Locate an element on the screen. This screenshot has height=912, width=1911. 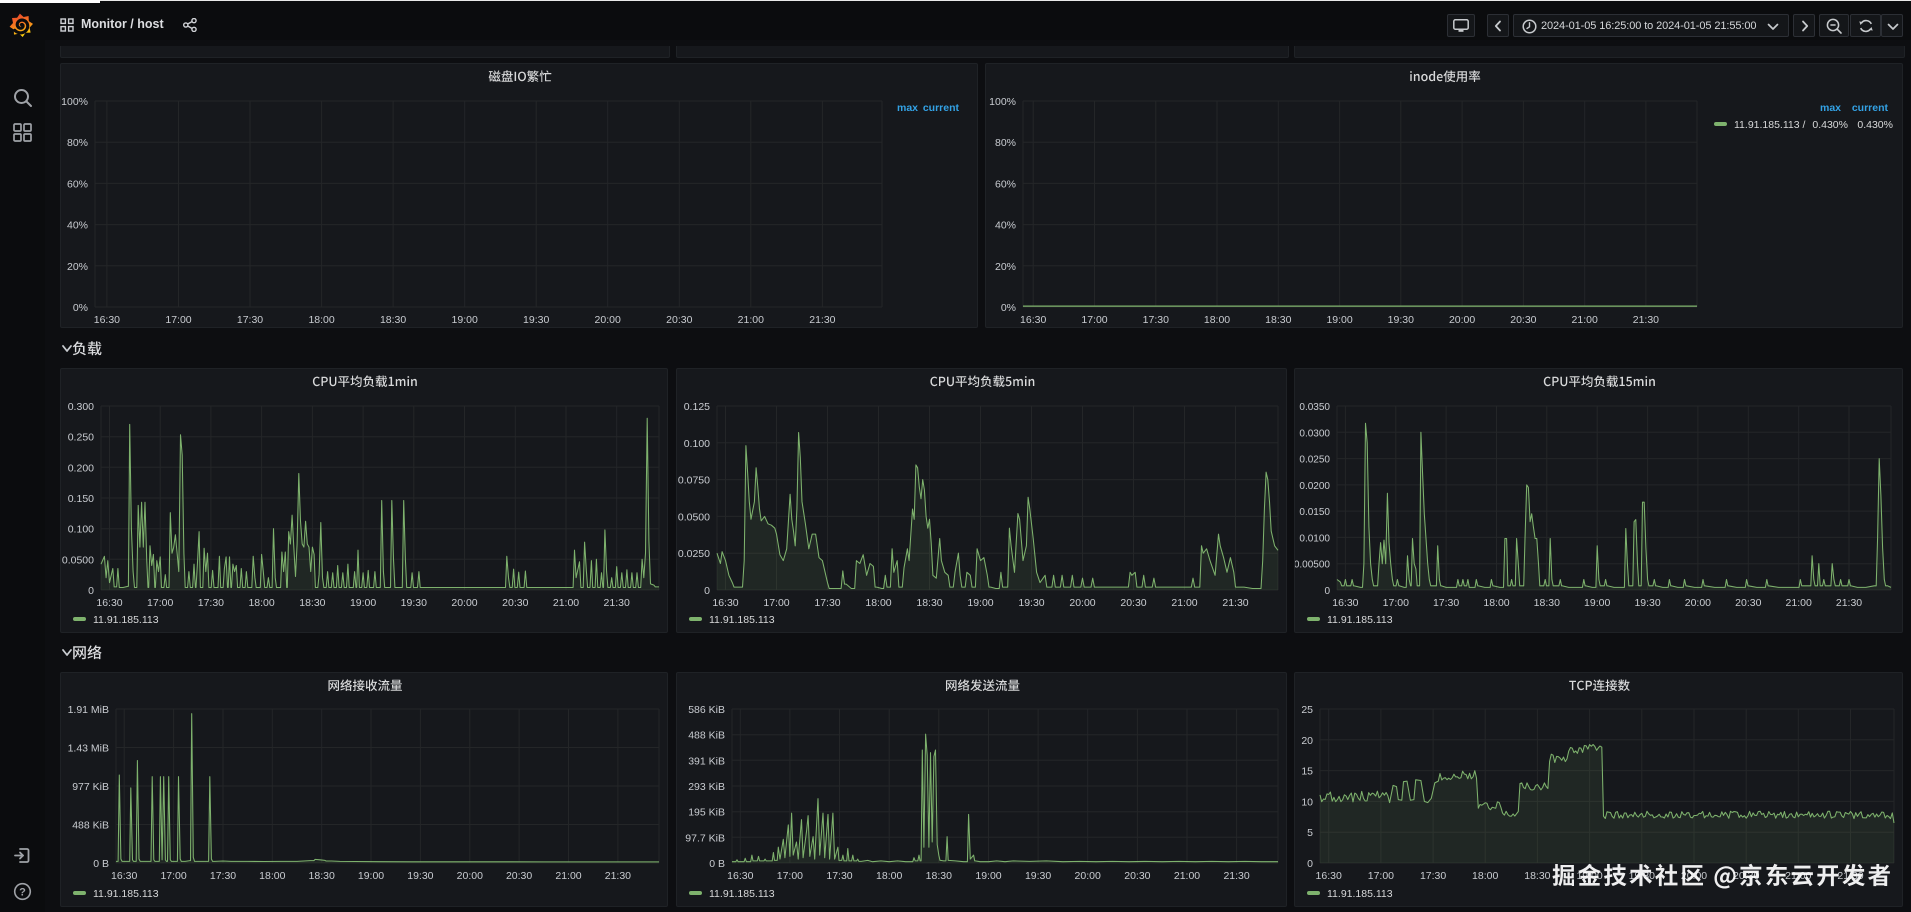
svg-text: 0.150 is located at coordinates (81, 499).